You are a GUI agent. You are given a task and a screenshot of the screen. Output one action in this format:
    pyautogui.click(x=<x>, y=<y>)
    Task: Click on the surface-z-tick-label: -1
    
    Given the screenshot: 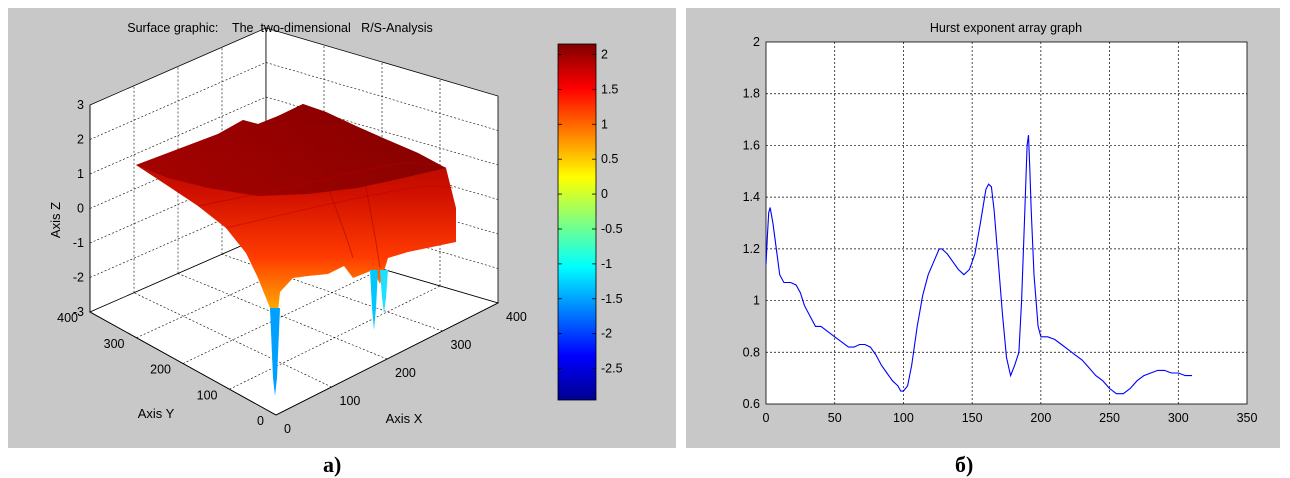 What is the action you would take?
    pyautogui.click(x=78, y=243)
    